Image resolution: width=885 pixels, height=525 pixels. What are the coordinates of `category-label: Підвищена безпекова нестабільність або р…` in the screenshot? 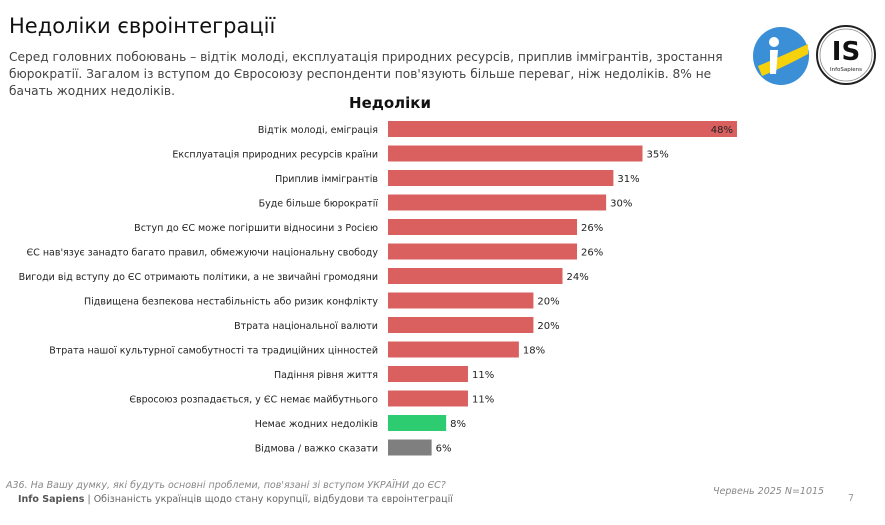 It's located at (231, 302).